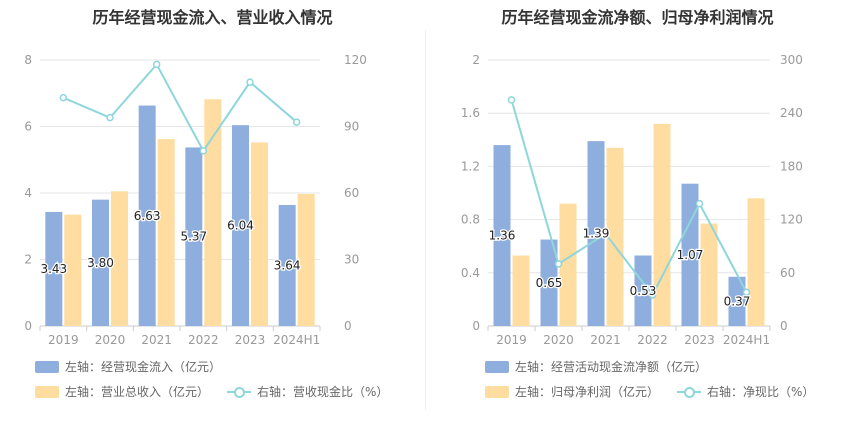 This screenshot has width=850, height=437. I want to click on legend-row-2: 左轴：营业总收入（亿元） 右轴：营收现金比（%）, so click(220, 391).